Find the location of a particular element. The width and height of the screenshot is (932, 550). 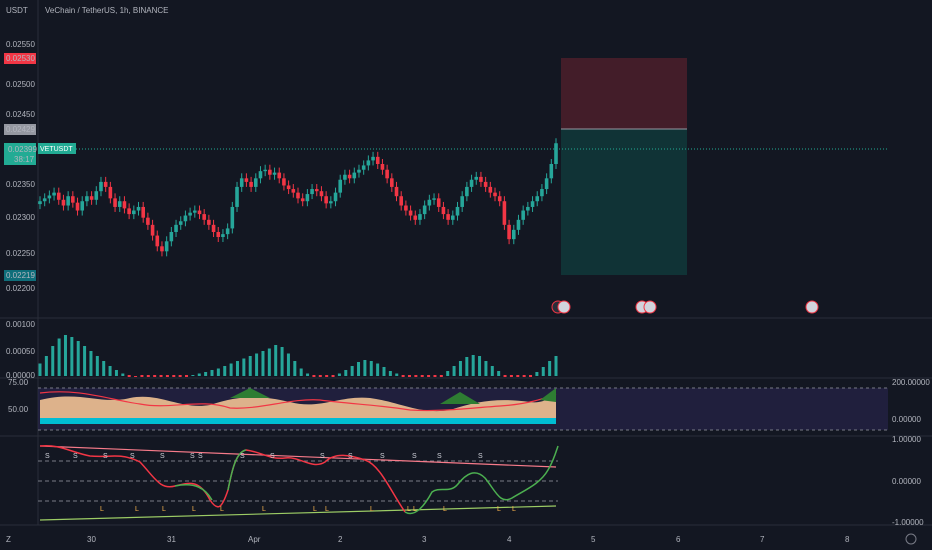

price-tick: 0.02300 is located at coordinates (20, 217).